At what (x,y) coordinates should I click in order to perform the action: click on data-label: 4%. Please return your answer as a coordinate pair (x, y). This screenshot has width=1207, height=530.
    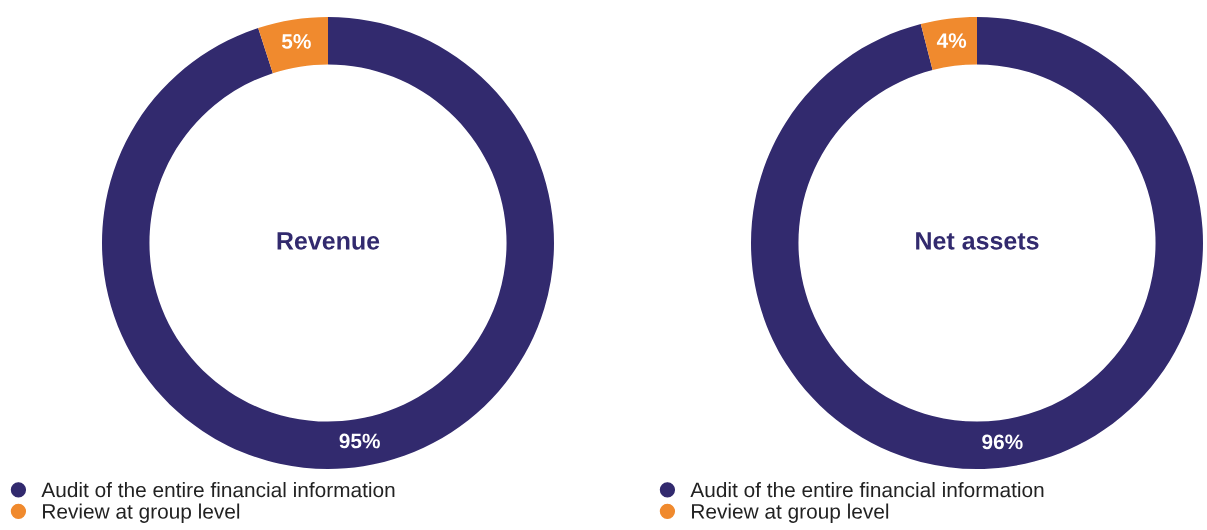
    Looking at the image, I should click on (951, 40).